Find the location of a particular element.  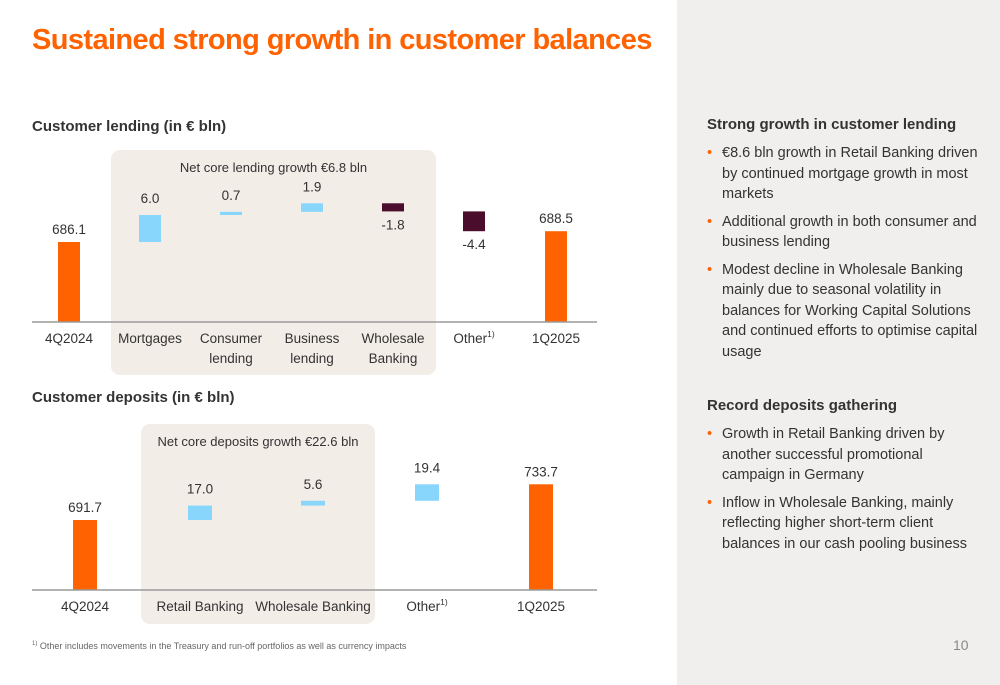

data-label: 691.7 is located at coordinates (85, 507).